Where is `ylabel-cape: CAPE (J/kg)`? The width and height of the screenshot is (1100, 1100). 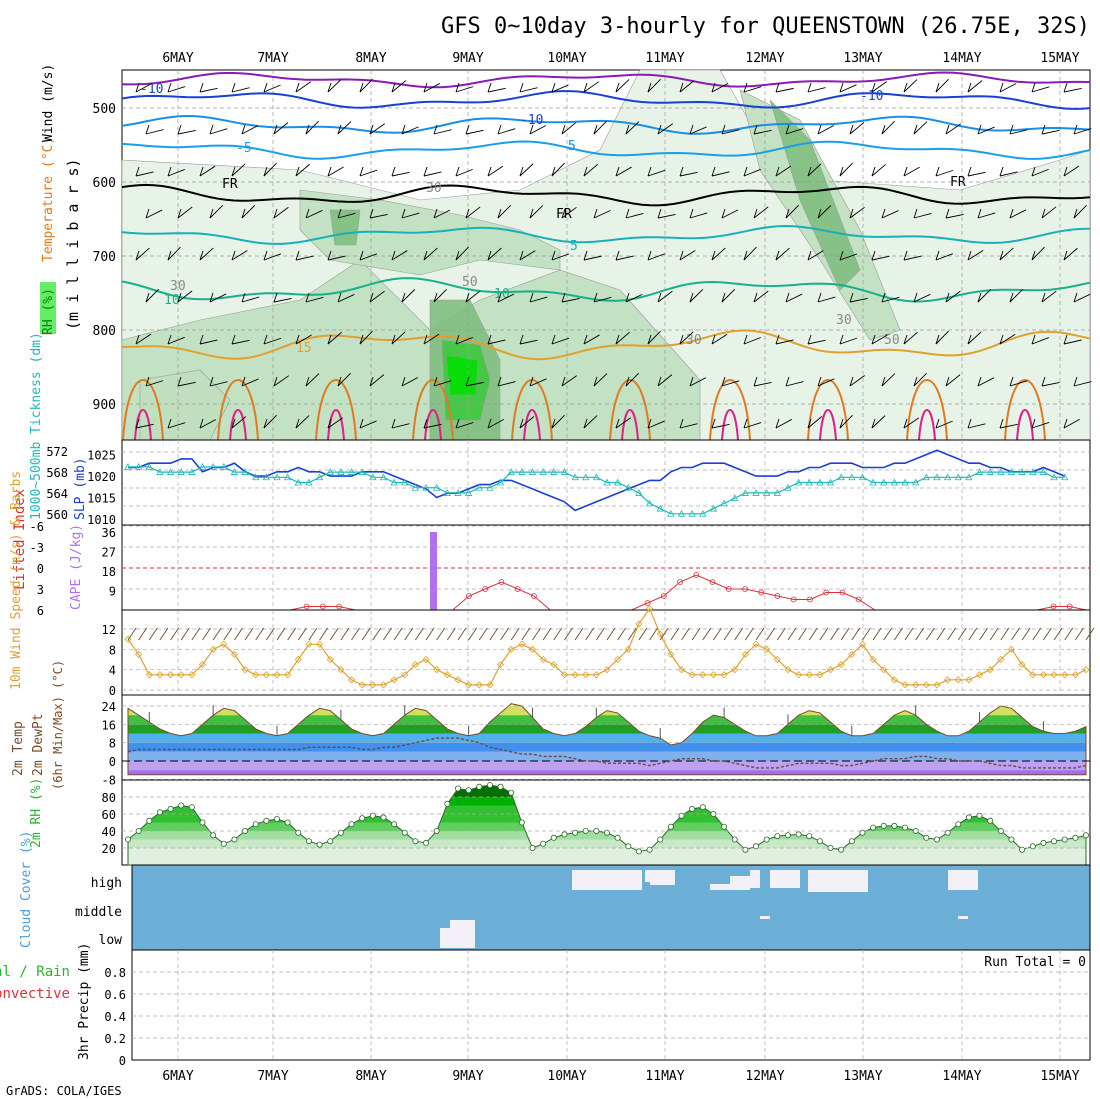 ylabel-cape: CAPE (J/kg) is located at coordinates (76, 567).